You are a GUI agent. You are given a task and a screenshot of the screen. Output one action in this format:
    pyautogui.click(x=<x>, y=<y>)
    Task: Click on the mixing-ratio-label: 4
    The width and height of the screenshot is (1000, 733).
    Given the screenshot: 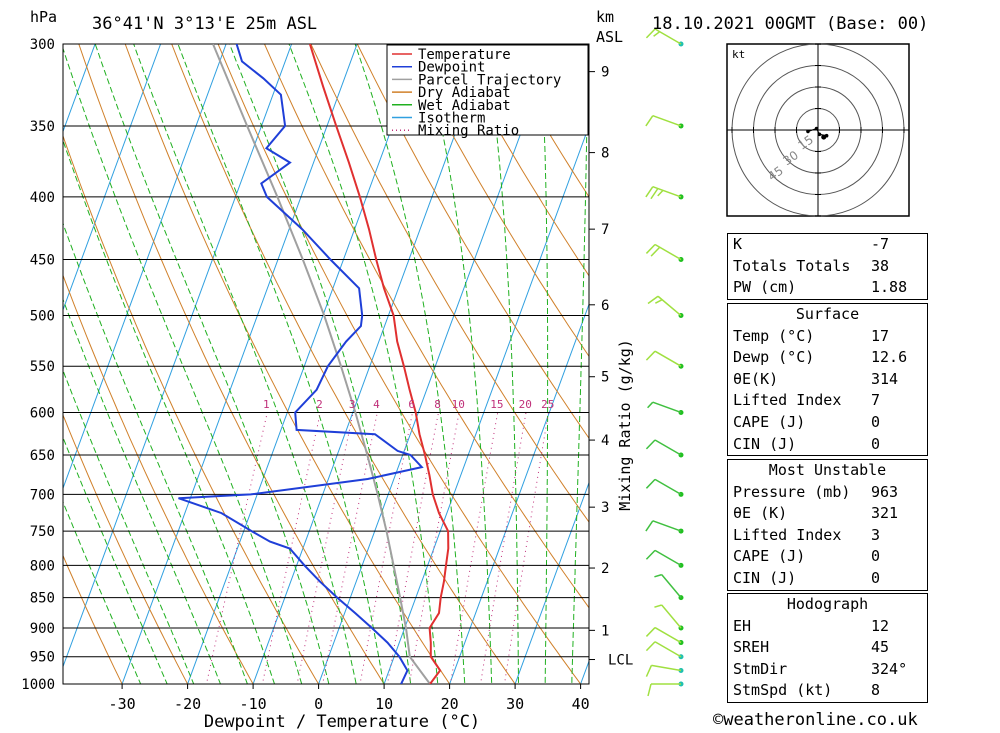 What is the action you would take?
    pyautogui.click(x=376, y=404)
    